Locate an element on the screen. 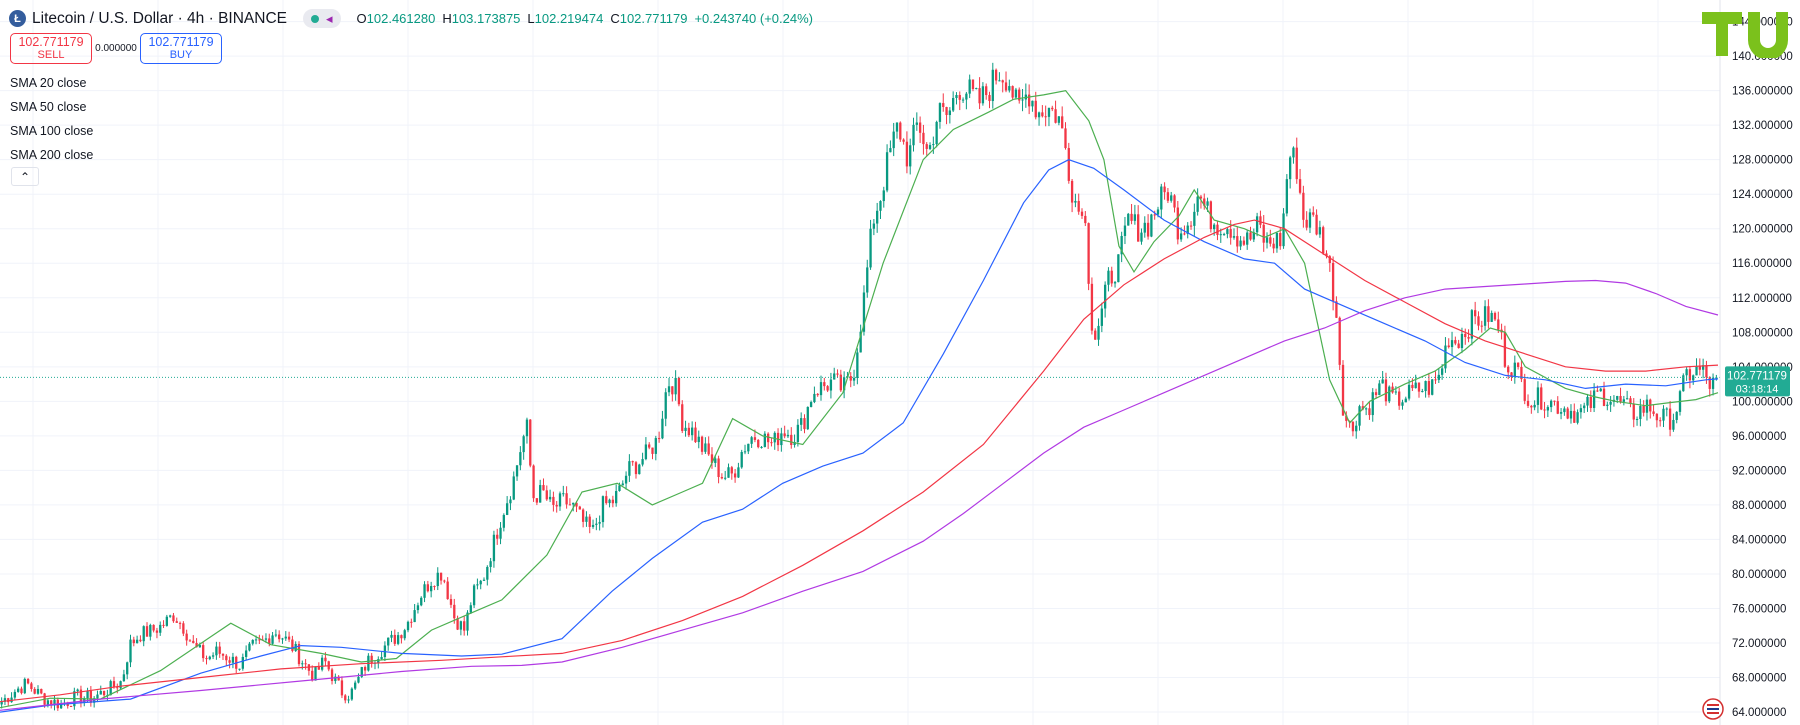 The height and width of the screenshot is (725, 1800). currency-flag-icon is located at coordinates (1713, 709).